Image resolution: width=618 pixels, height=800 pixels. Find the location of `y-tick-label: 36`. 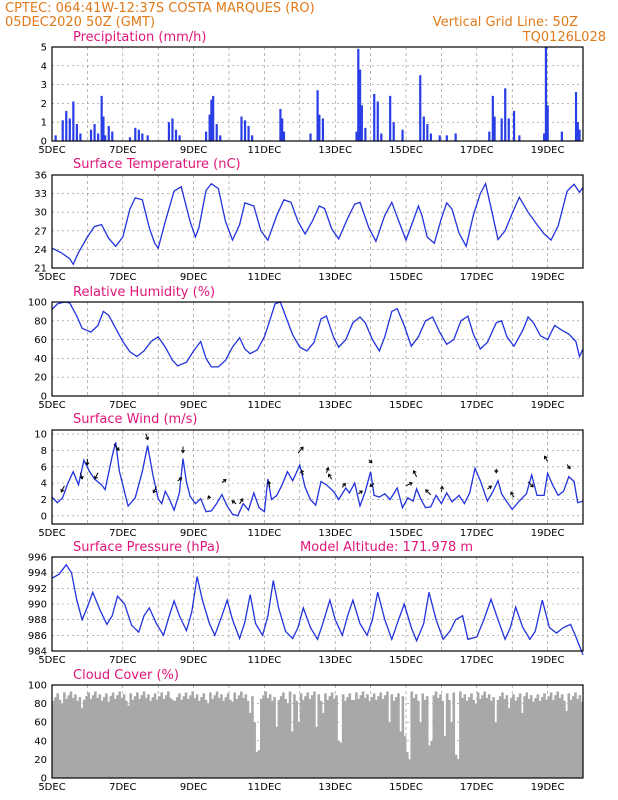

y-tick-label: 36 is located at coordinates (40, 176).